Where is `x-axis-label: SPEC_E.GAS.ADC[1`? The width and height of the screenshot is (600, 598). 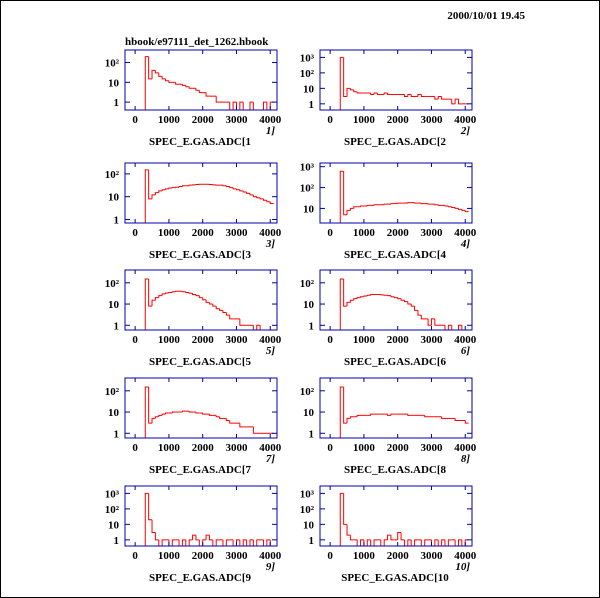
x-axis-label: SPEC_E.GAS.ADC[1 is located at coordinates (200, 142).